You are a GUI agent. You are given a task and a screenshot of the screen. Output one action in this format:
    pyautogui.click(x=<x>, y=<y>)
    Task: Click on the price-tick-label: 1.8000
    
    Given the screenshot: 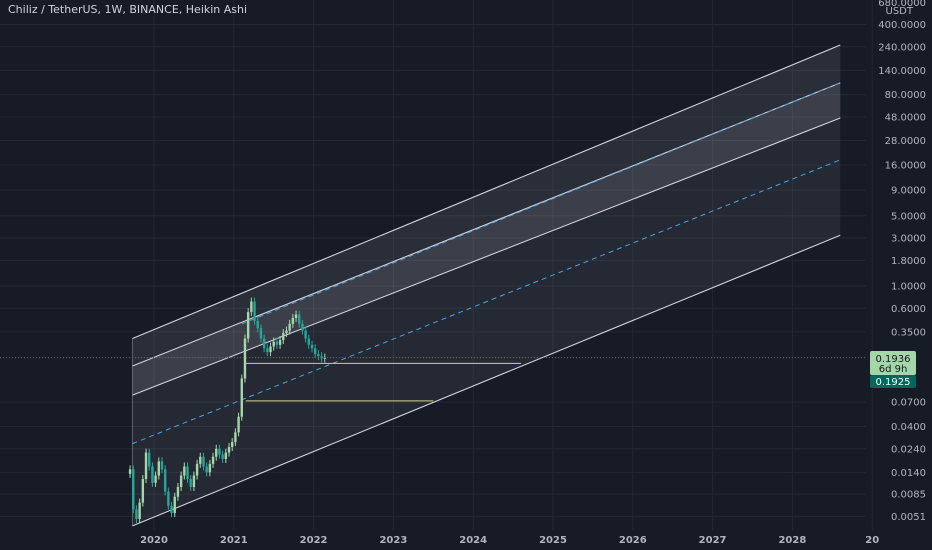 What is the action you would take?
    pyautogui.click(x=908, y=261)
    